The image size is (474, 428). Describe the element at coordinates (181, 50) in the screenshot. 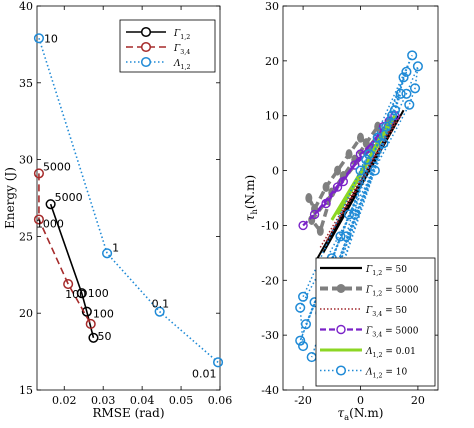

I see `left-legend-label: Γ3,4` at that location.